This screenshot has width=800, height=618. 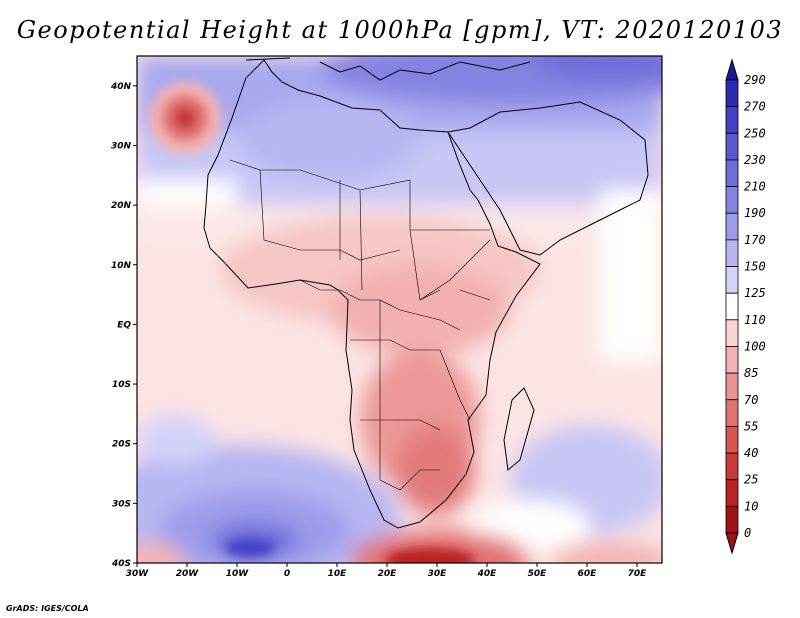 I want to click on colorbar-label: 250, so click(x=755, y=133).